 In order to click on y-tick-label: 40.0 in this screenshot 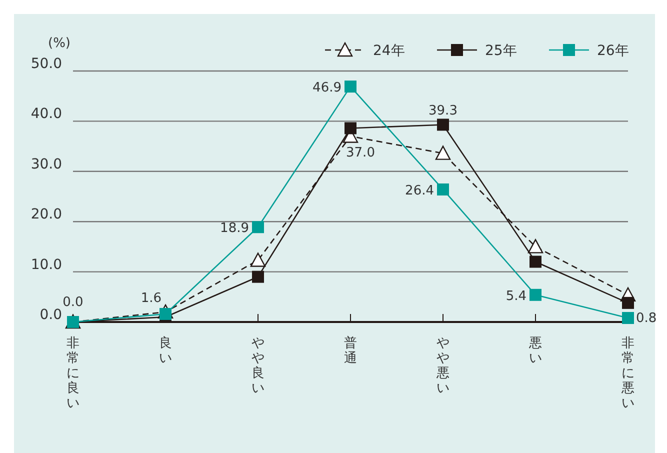, I will do `click(46, 114)`.